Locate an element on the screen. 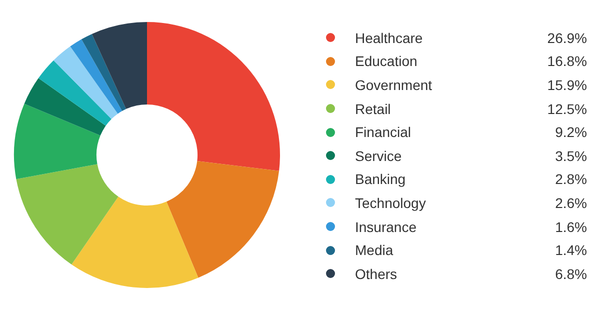  legend-label: Technology is located at coordinates (391, 202).